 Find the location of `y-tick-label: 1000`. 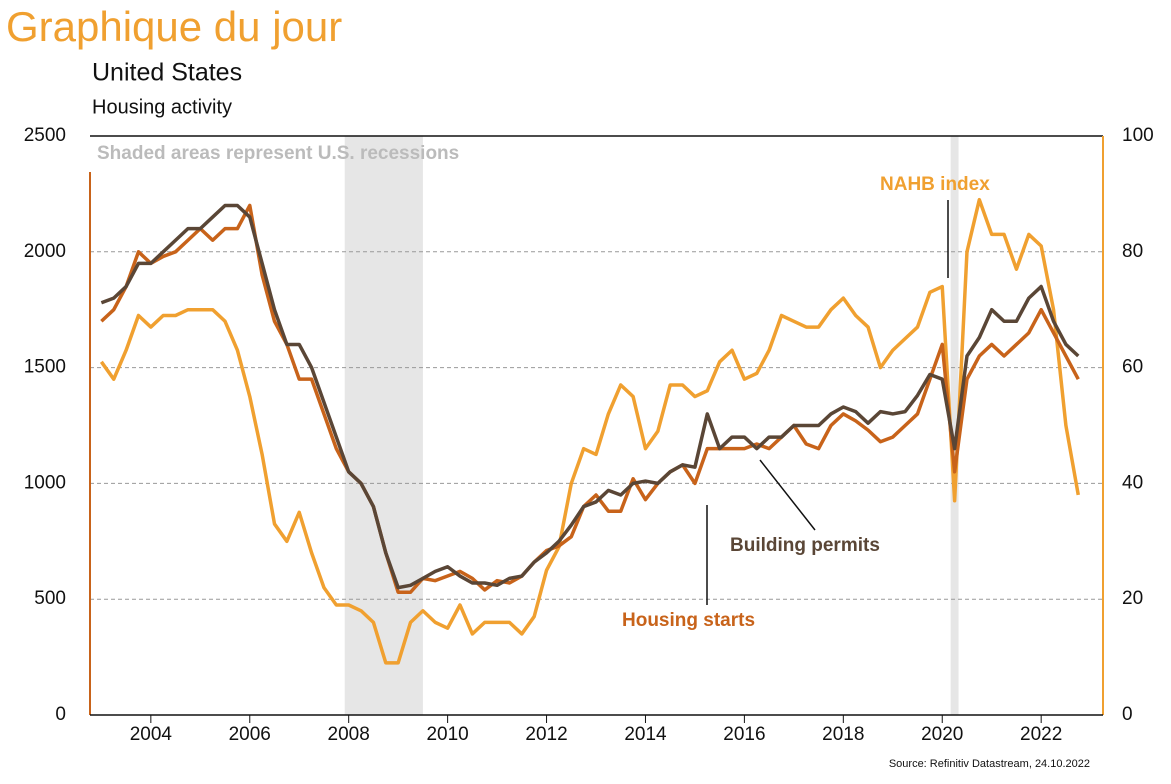

y-tick-label: 1000 is located at coordinates (45, 482).